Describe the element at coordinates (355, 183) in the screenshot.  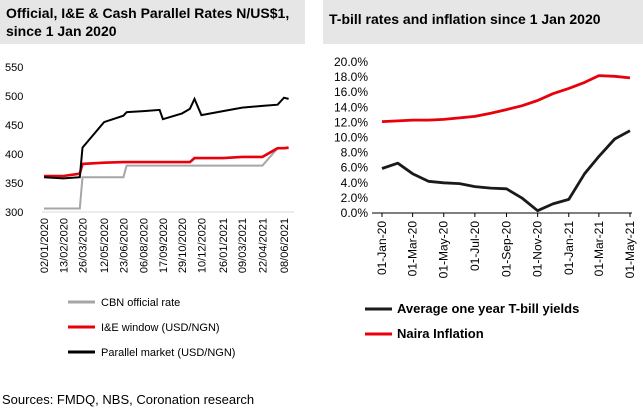
I see `right-y-tick-label: 4.0%` at that location.